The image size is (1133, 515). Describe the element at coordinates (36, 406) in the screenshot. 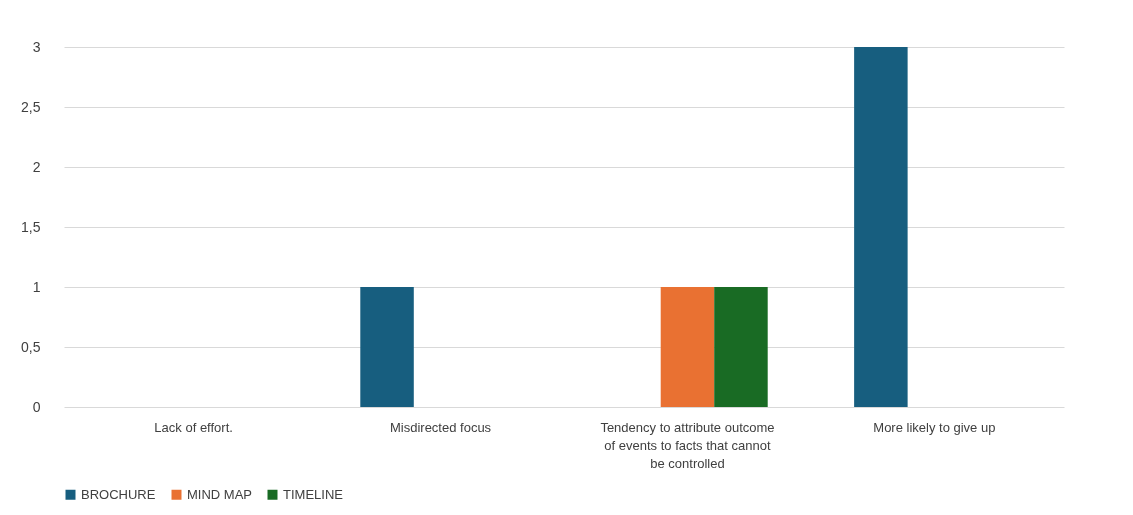

I see `y-tick-label: 0` at that location.